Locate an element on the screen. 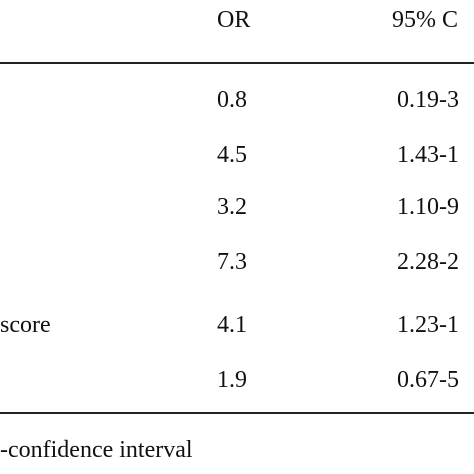 The width and height of the screenshot is (474, 474). footnote: -confidence interval is located at coordinates (96, 450).